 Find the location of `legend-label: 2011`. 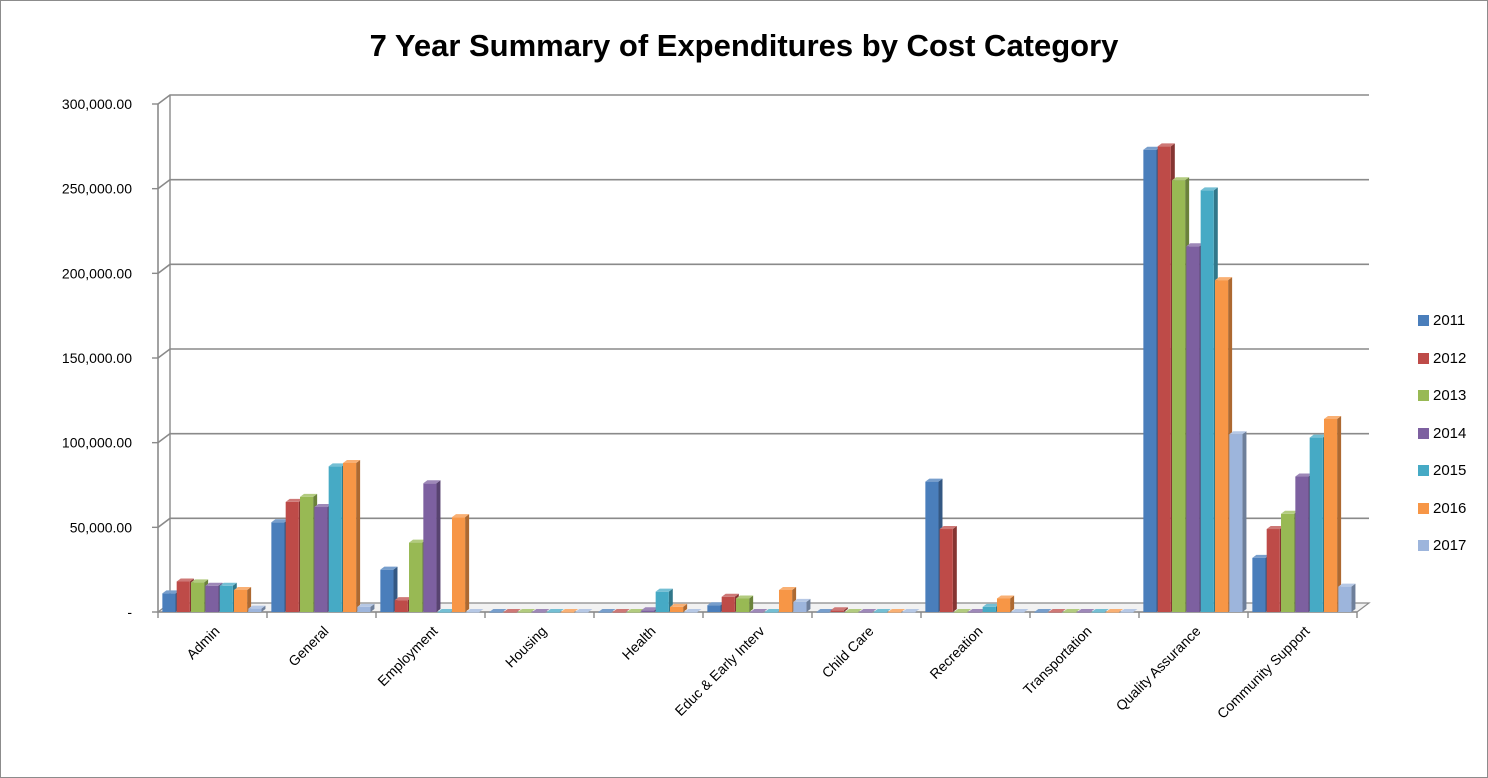

legend-label: 2011 is located at coordinates (1449, 321).